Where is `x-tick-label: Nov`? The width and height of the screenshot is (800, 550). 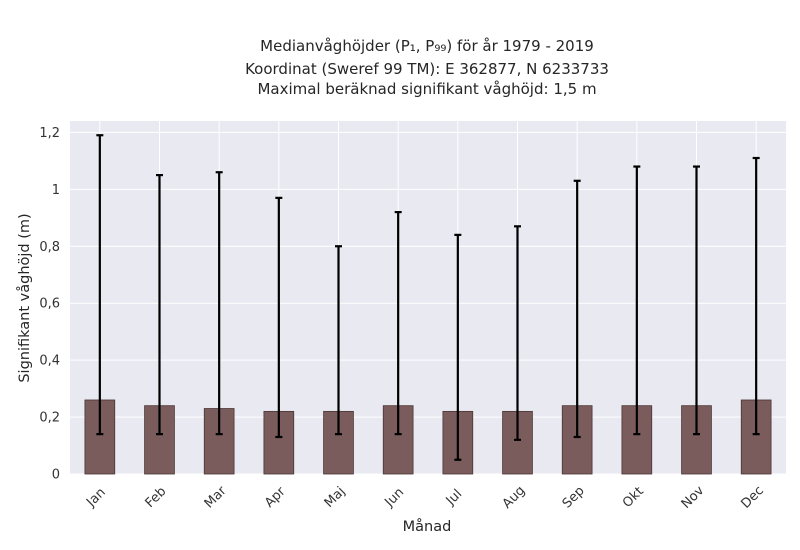
x-tick-label: Nov is located at coordinates (693, 497).